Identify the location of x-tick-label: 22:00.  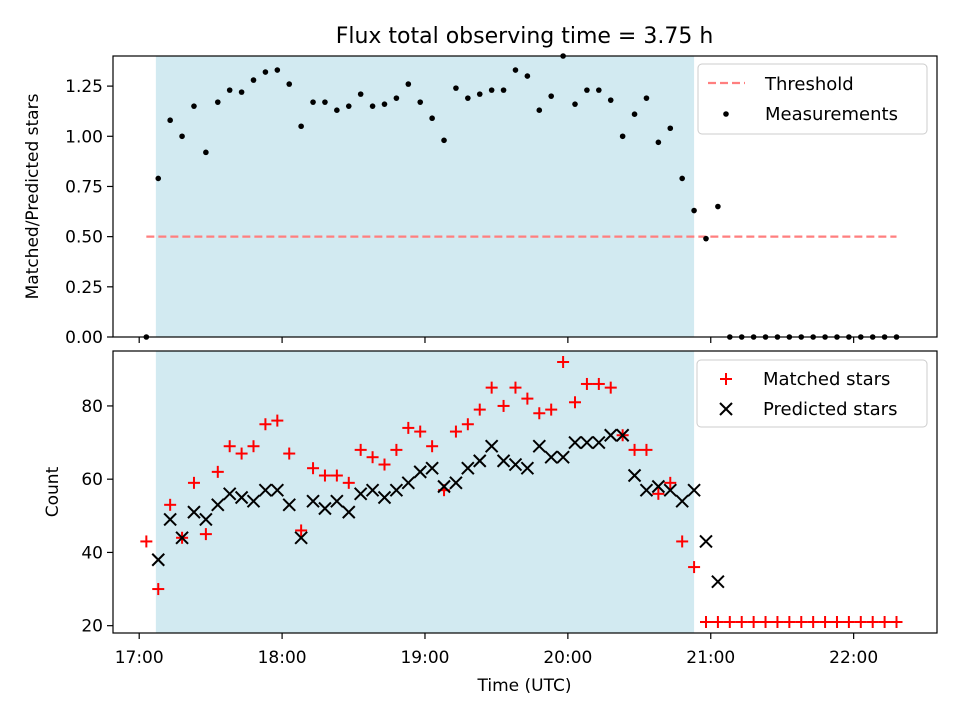
(853, 658).